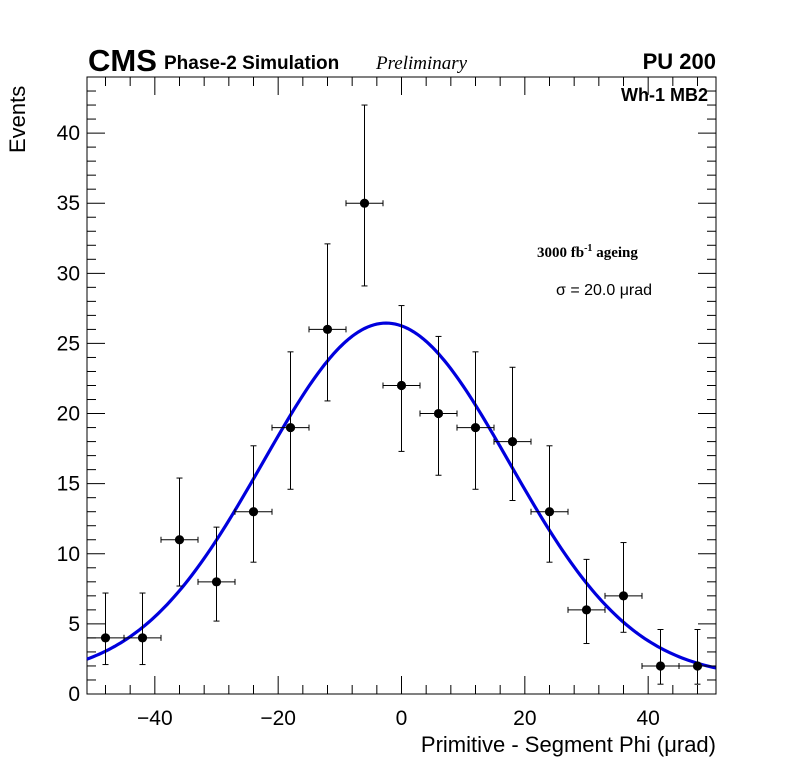 Image resolution: width=796 pixels, height=772 pixels. Describe the element at coordinates (421, 63) in the screenshot. I see `preliminary-label: Preliminary` at that location.